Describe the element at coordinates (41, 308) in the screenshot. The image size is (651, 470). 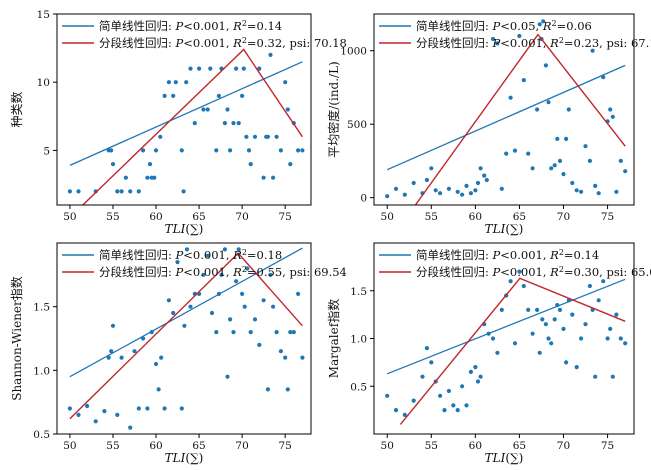
I see `y-tick-label: 1.5` at that location.